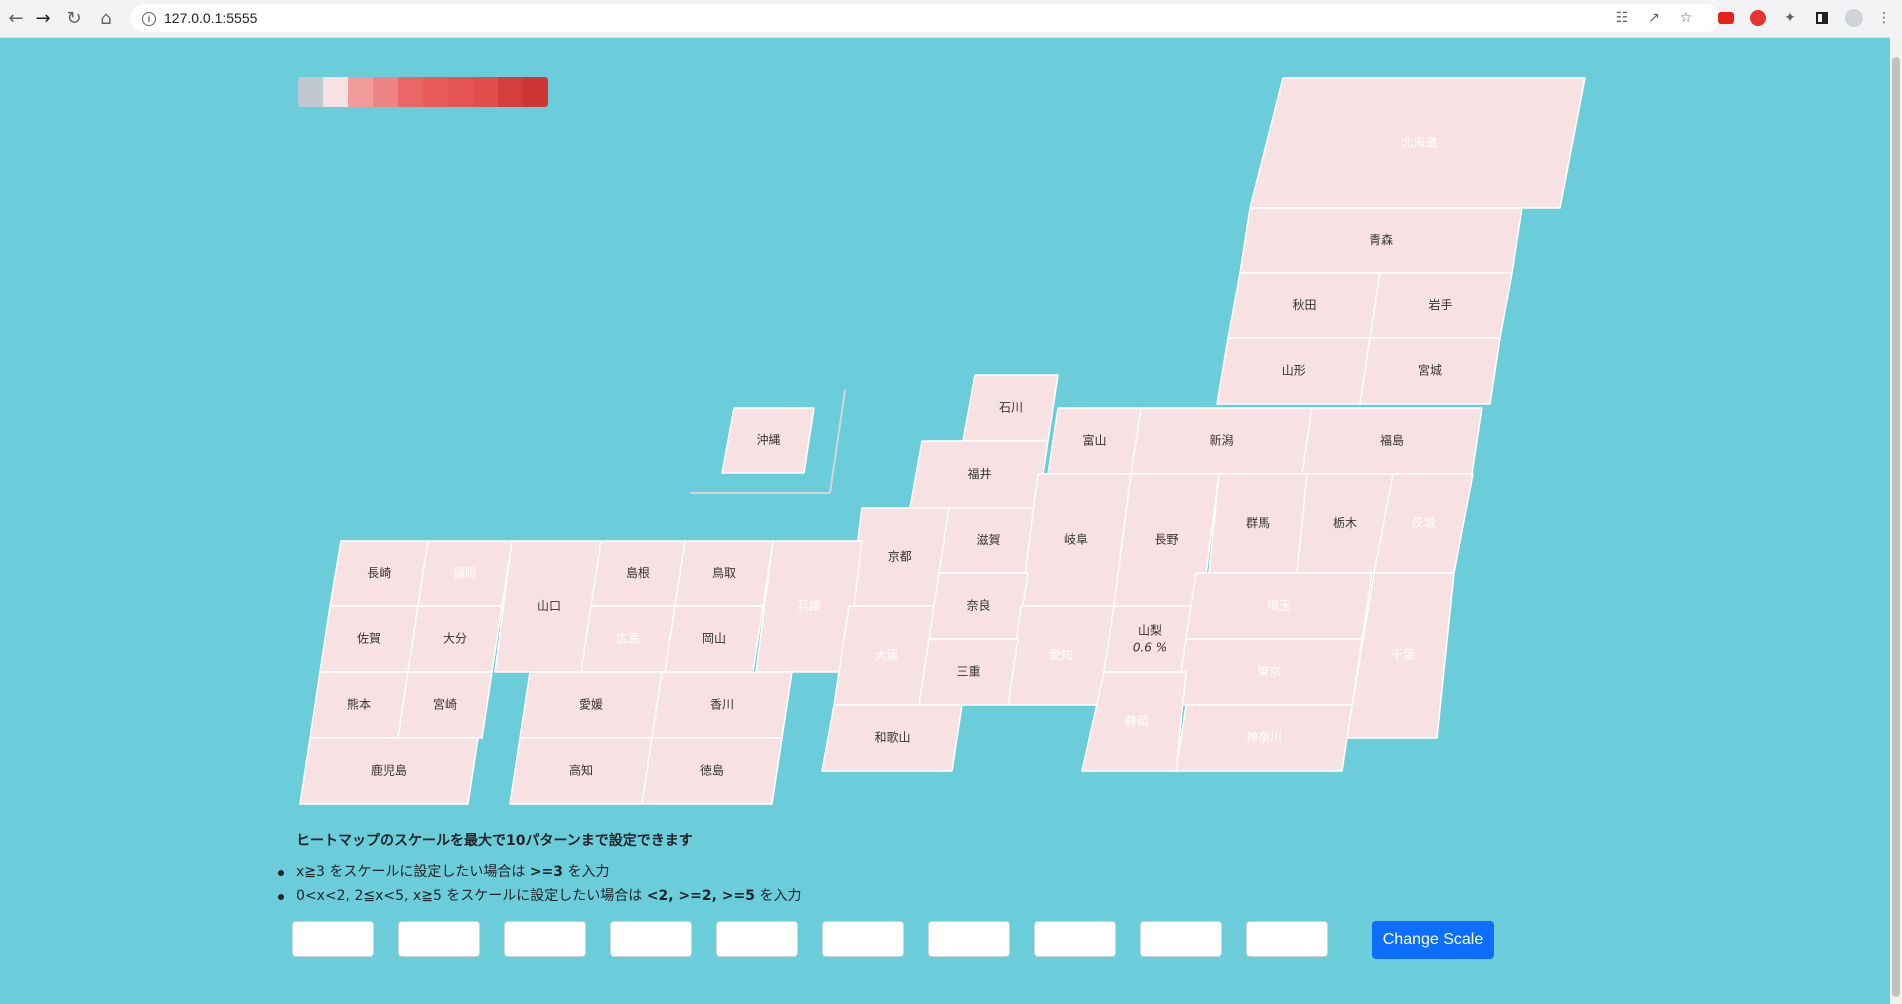 The height and width of the screenshot is (1004, 1902). I want to click on sidepanel-icon, so click(1822, 18).